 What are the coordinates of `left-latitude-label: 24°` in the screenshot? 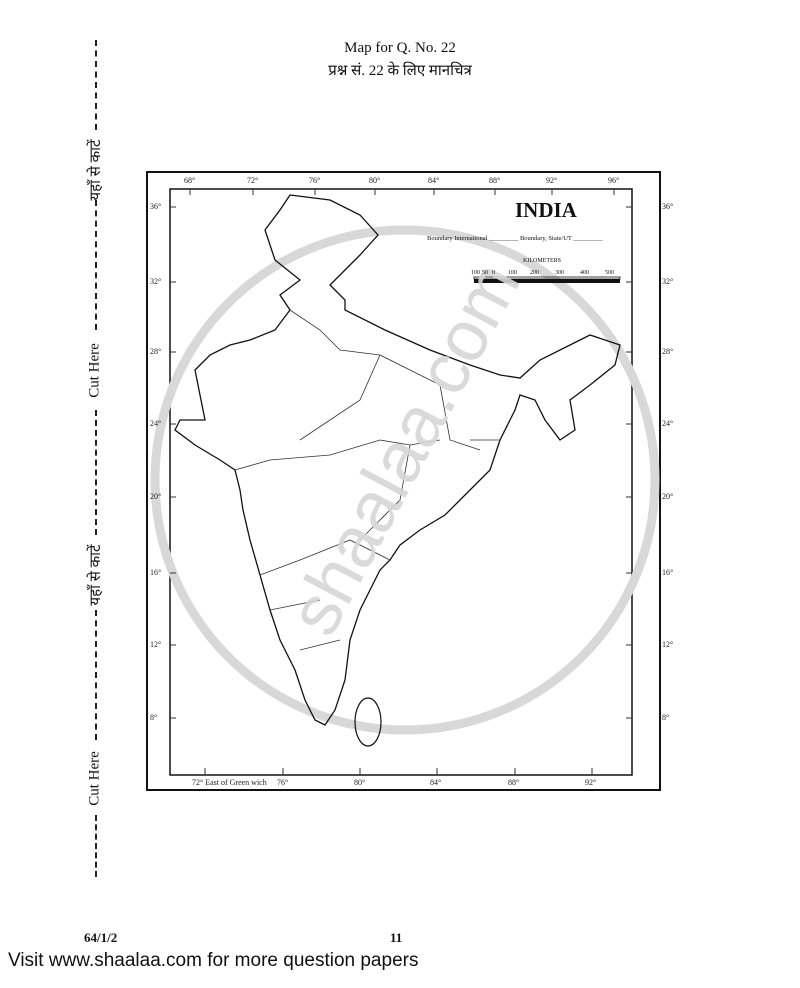 It's located at (156, 423).